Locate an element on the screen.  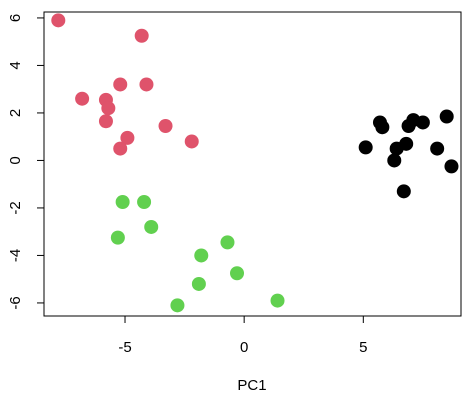
x-axis: -5 0 5 is located at coordinates (242, 336).